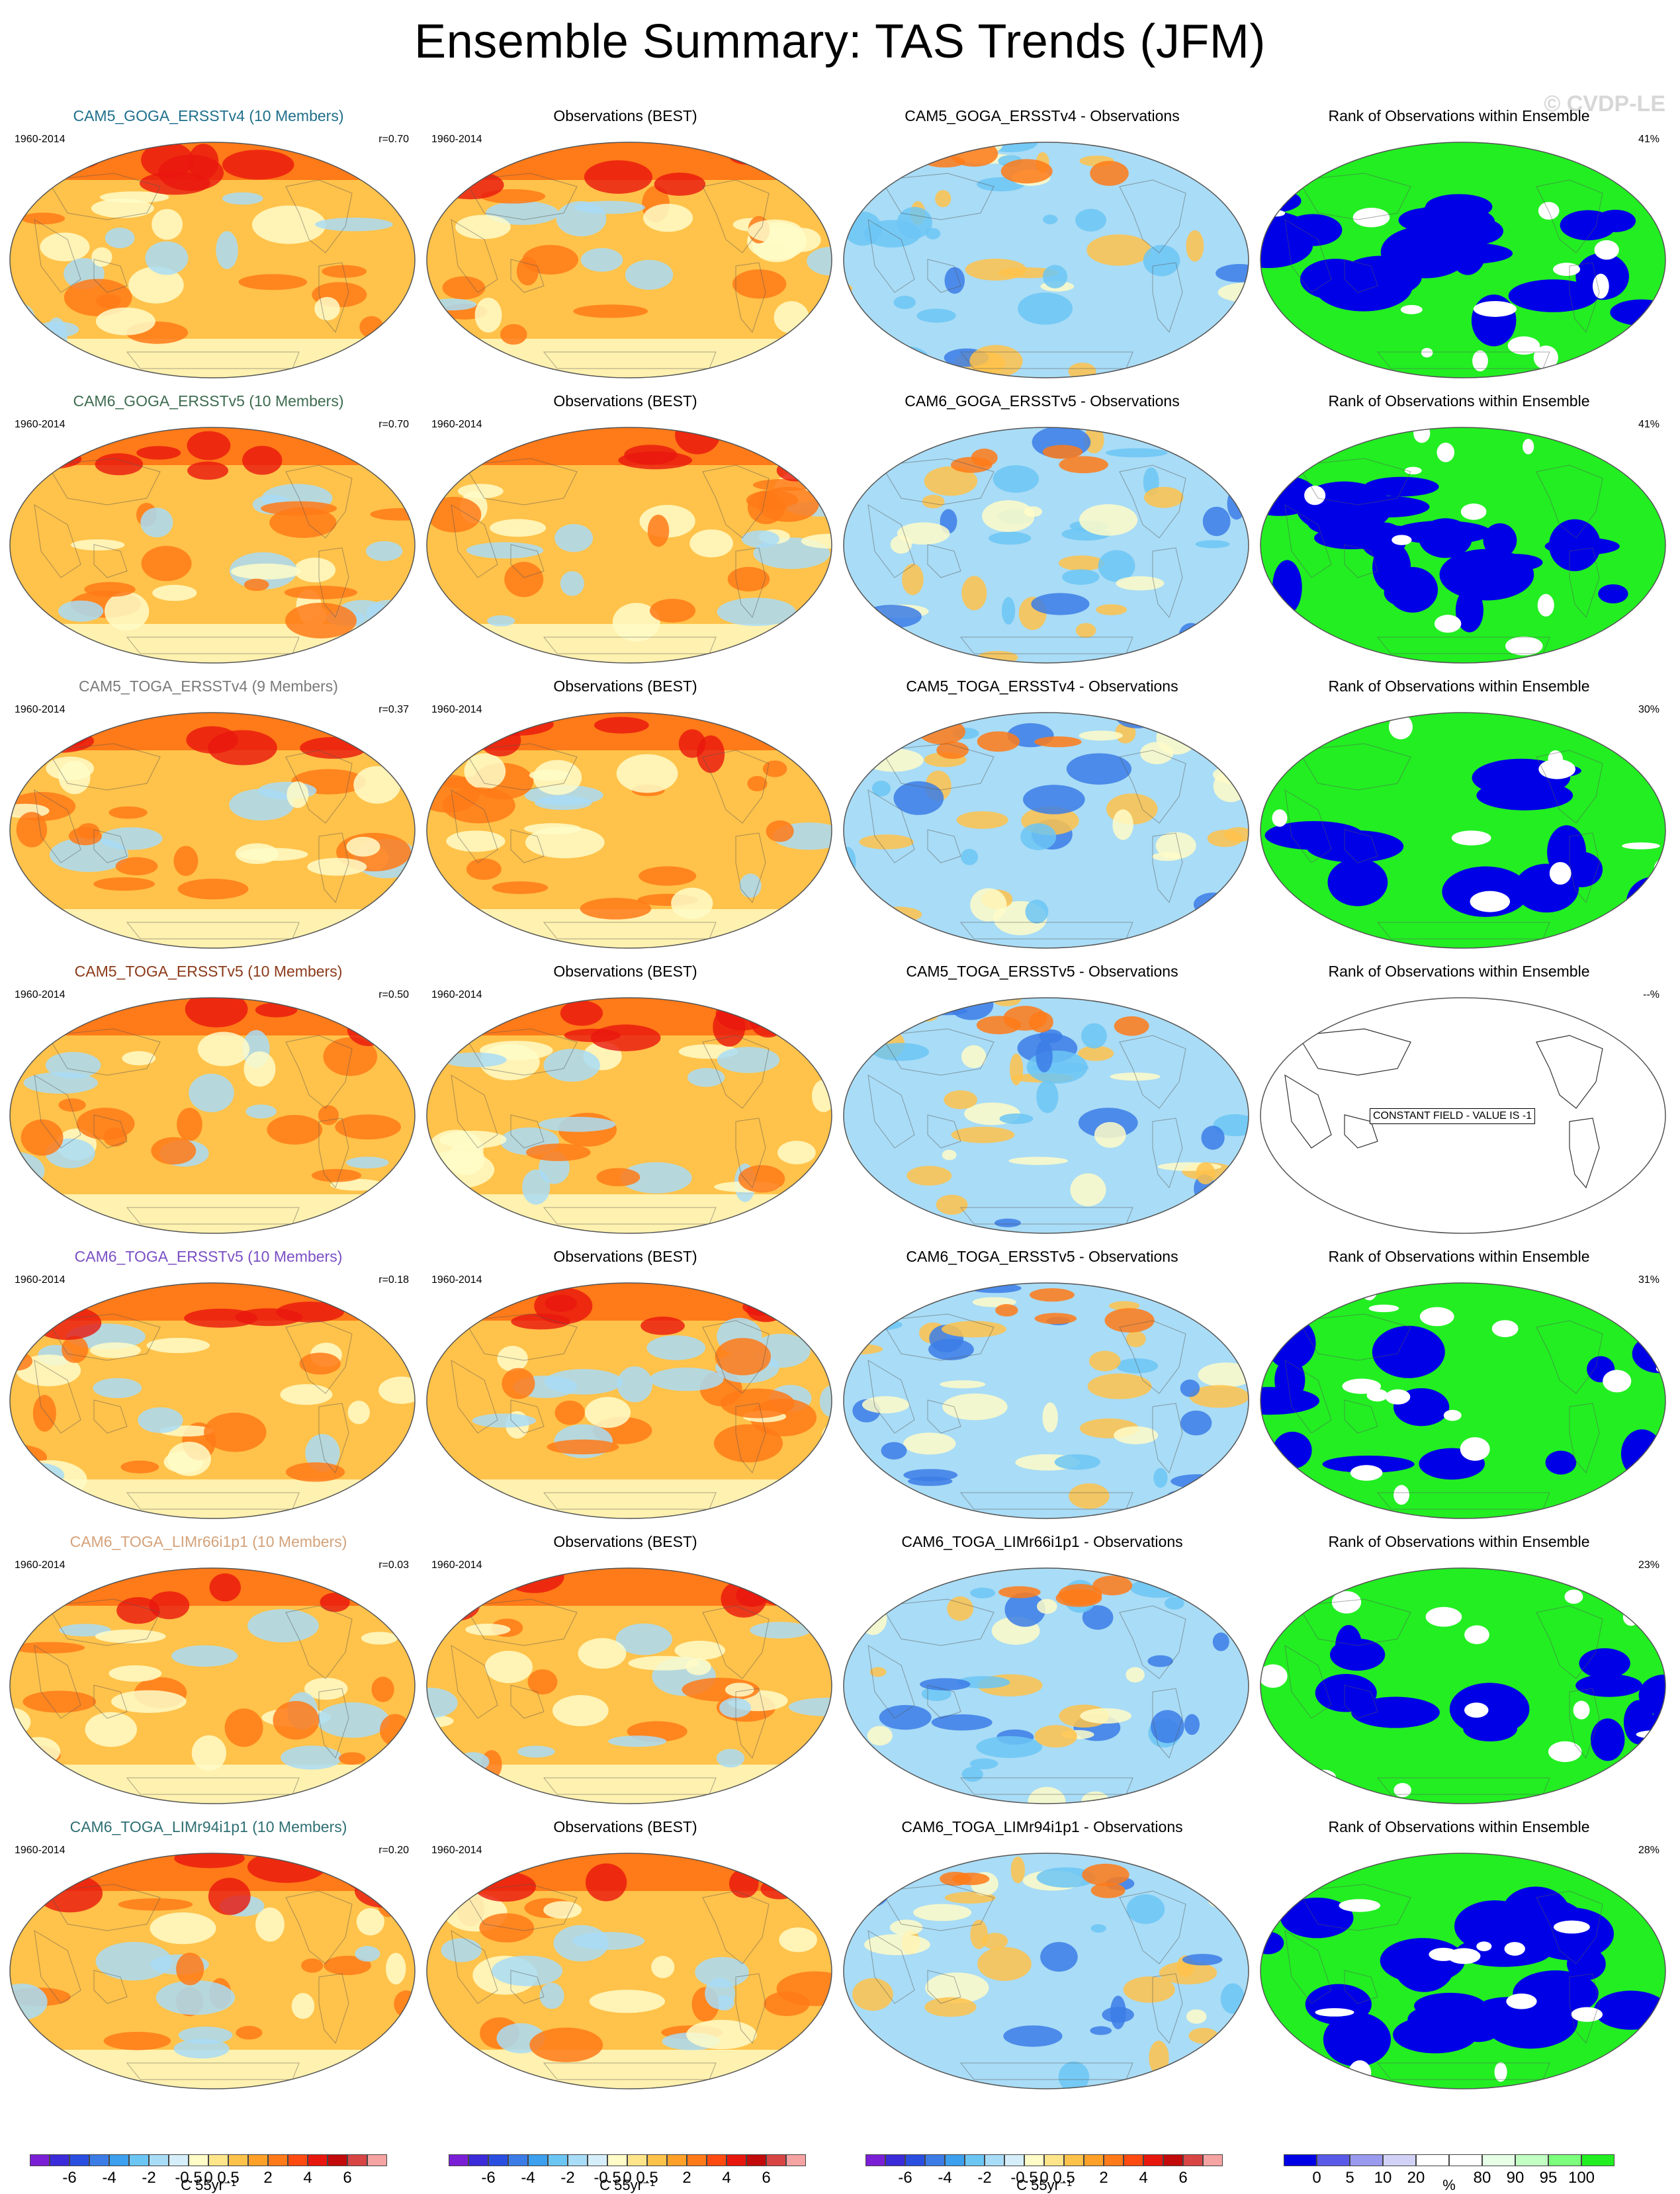 This screenshot has height=2194, width=1680. I want to click on diff-panel: CAM6_TOGA_ERSSTv5 - Observations, so click(1042, 1382).